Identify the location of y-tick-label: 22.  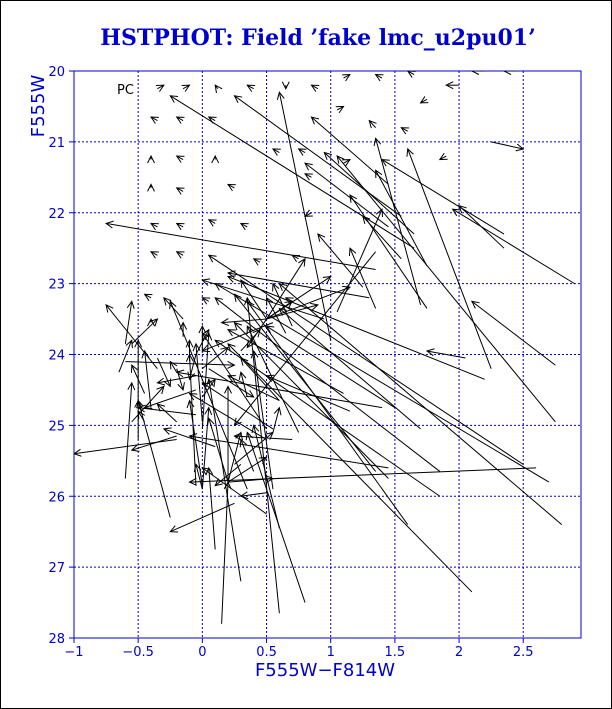
(56, 214).